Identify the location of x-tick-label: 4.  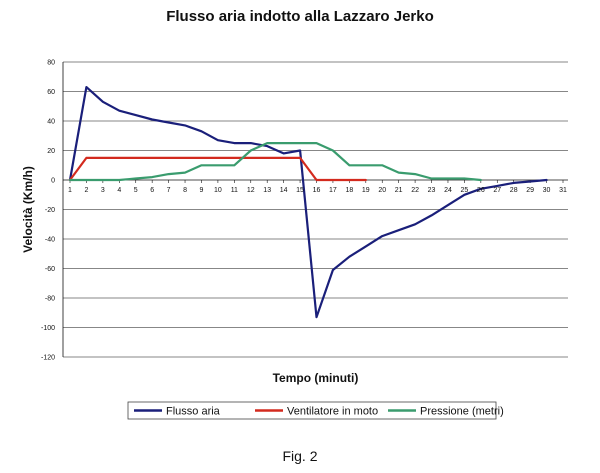
(119, 190).